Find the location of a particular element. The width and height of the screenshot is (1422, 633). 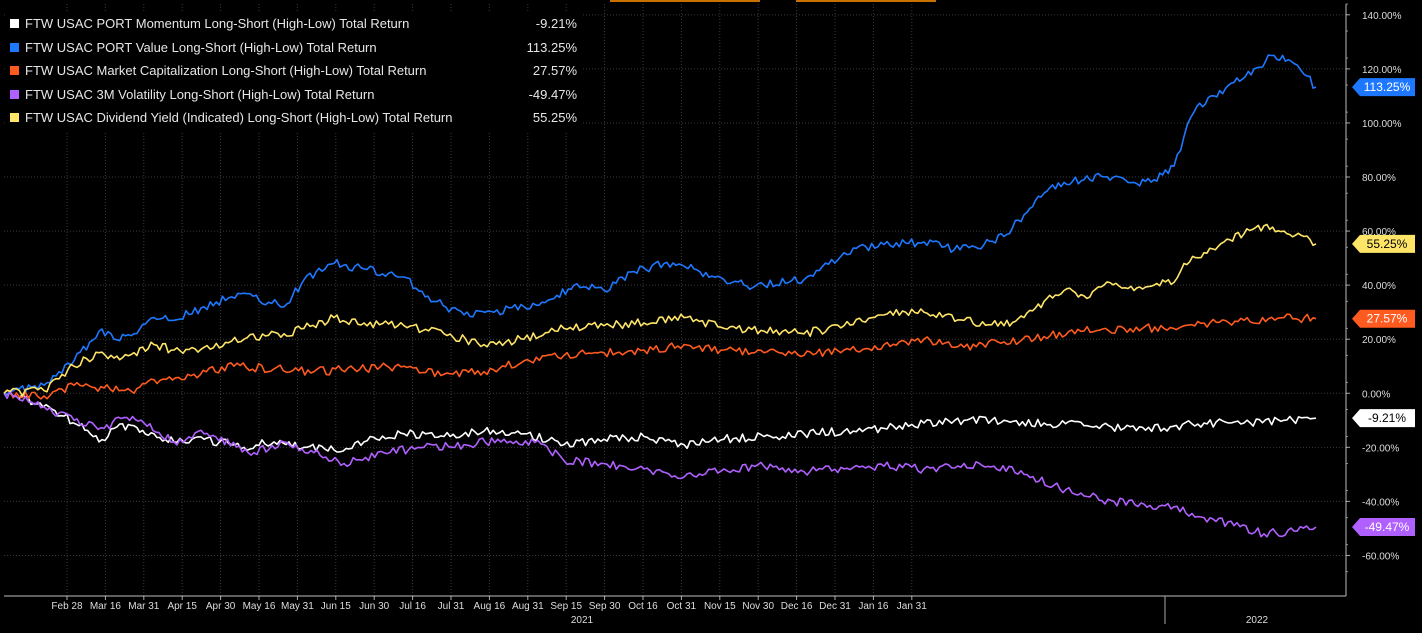

y-tick-label: -20.00% is located at coordinates (1380, 448).